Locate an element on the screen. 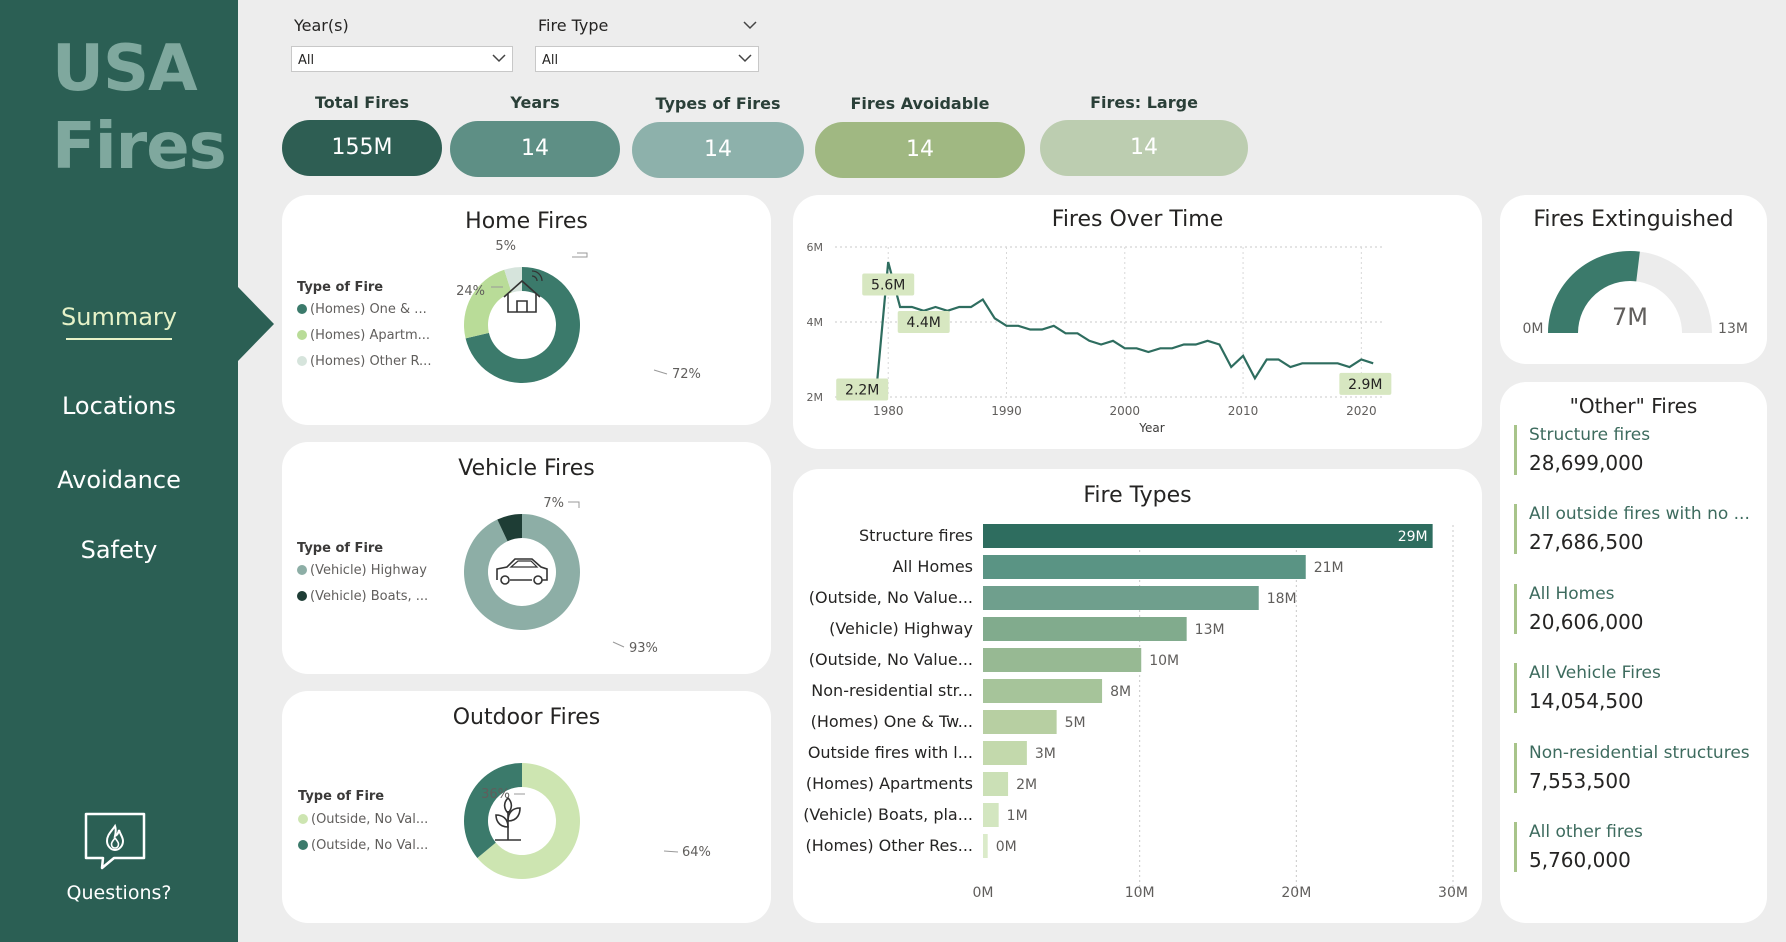 This screenshot has width=1786, height=942. fires-extinguished-card: Fires Extinguished 7M 0M 13M is located at coordinates (1633, 279).